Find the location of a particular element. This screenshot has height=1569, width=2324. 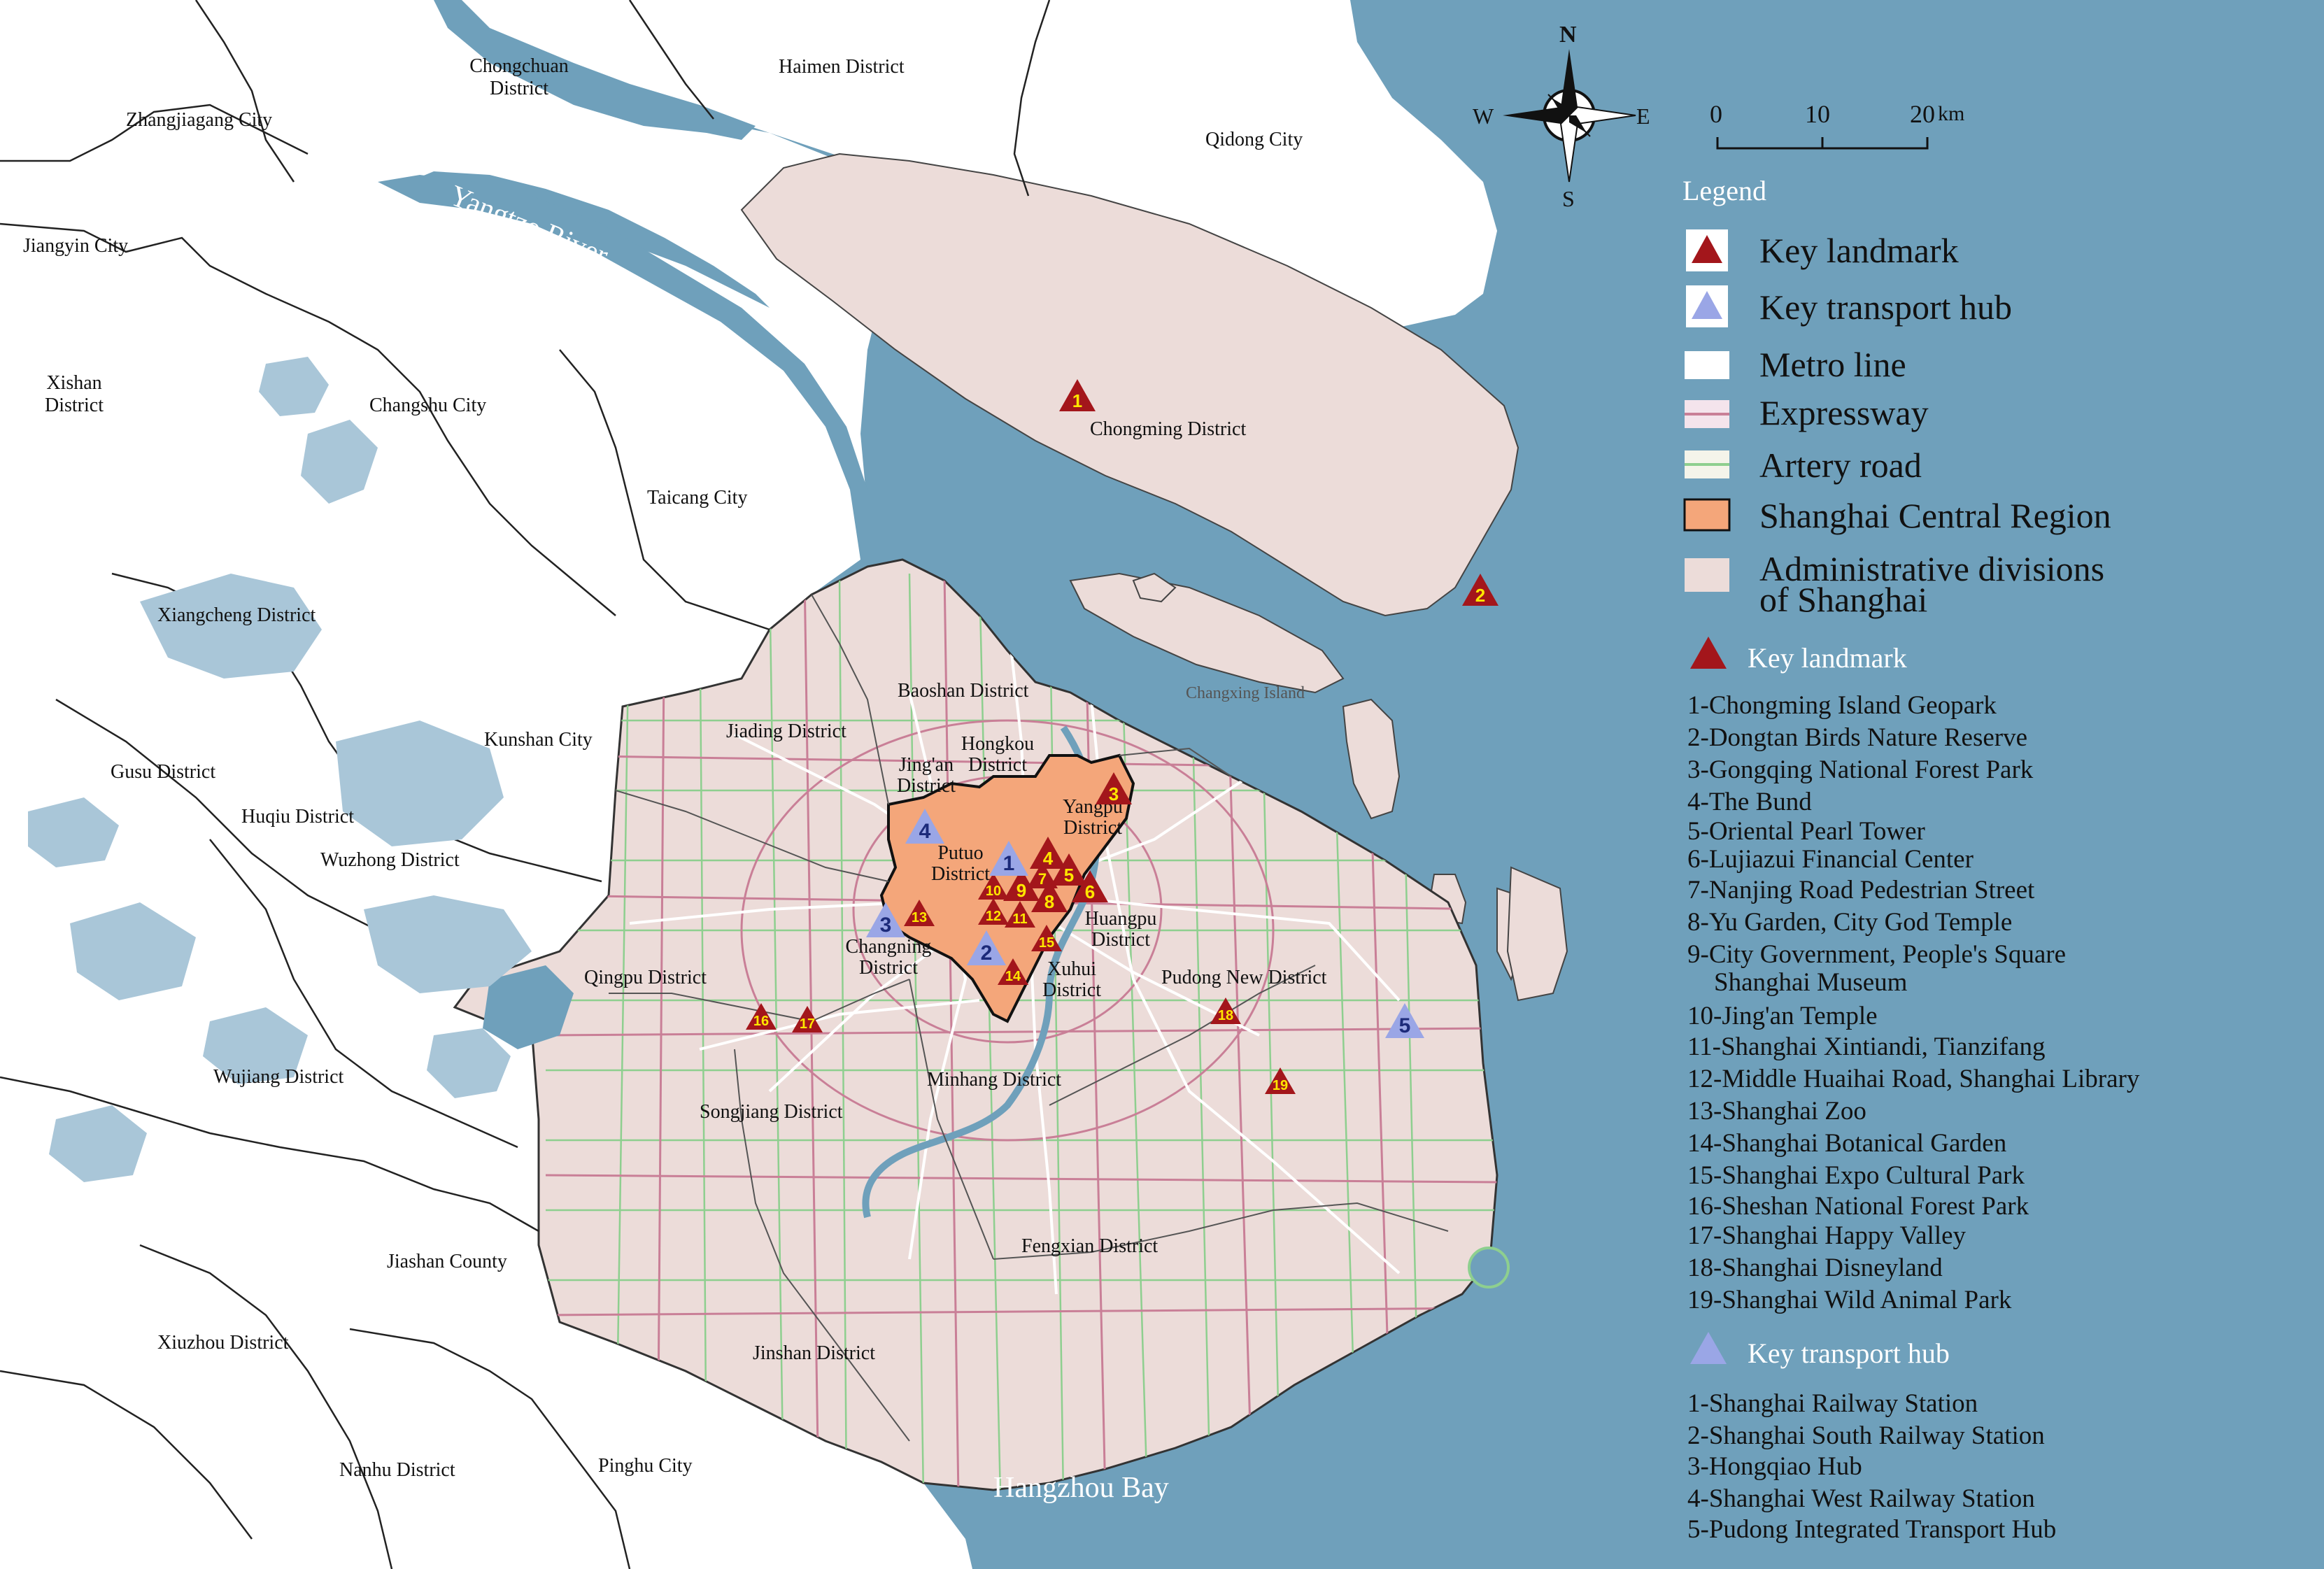

hub-marker: 1 is located at coordinates (1008, 858).